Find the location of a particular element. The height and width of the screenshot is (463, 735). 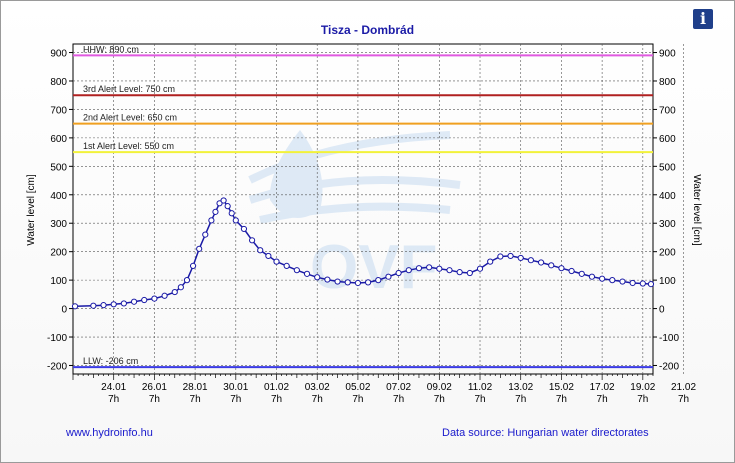

y-tick-label-left: 0 is located at coordinates (64, 310).